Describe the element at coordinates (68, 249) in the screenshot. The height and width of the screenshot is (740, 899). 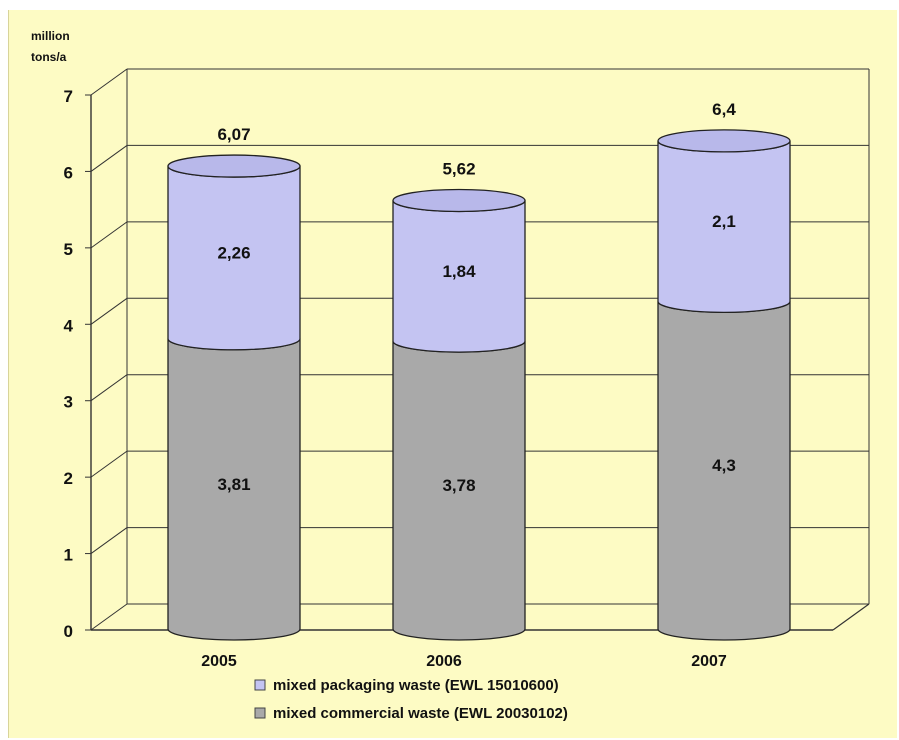
I see `y-tick-label: 5` at that location.